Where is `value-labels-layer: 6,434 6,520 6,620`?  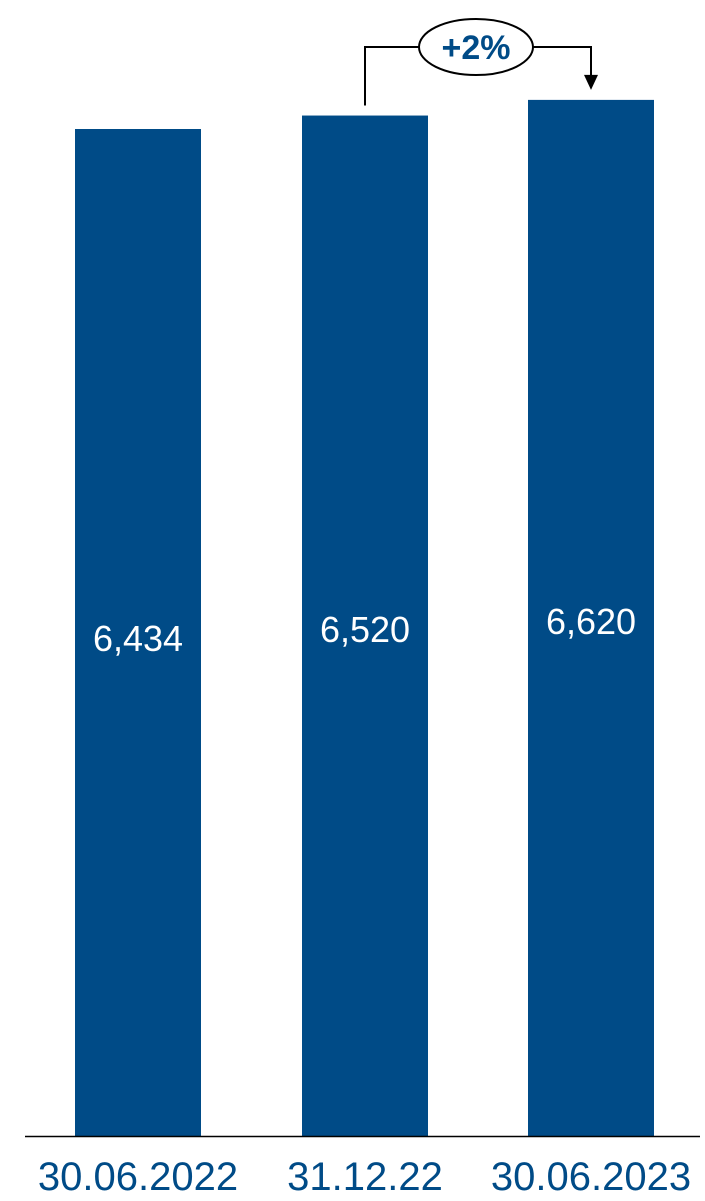
value-labels-layer: 6,434 6,520 6,620 is located at coordinates (364, 630).